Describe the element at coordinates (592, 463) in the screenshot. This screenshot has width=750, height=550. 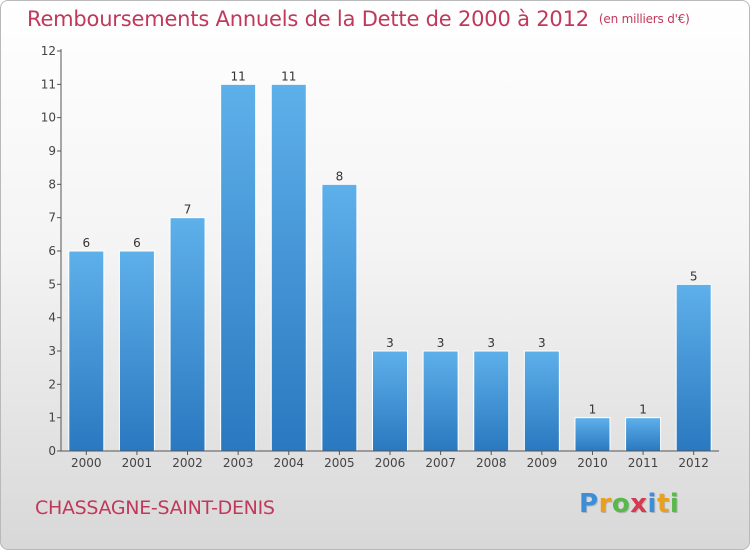
I see `x-tick-label: 2010` at that location.